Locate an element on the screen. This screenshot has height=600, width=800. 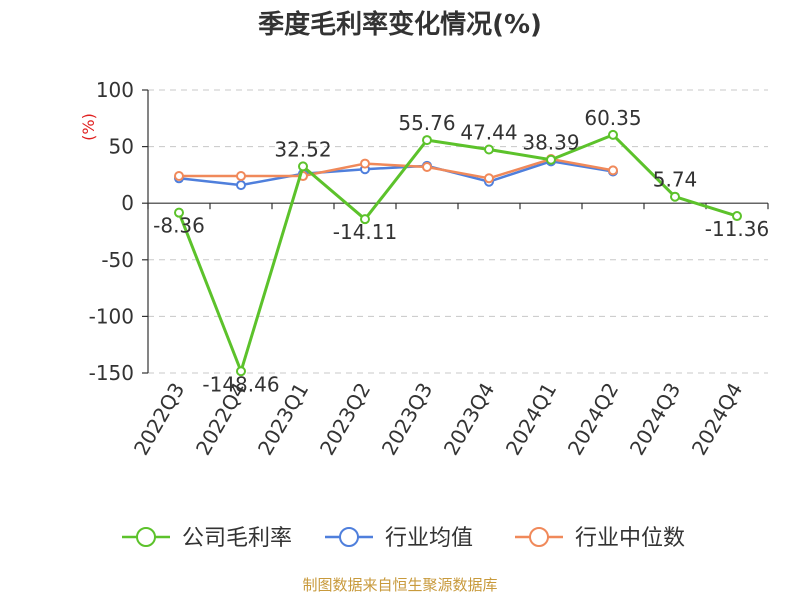
data-label: -11.36 is located at coordinates (737, 229).